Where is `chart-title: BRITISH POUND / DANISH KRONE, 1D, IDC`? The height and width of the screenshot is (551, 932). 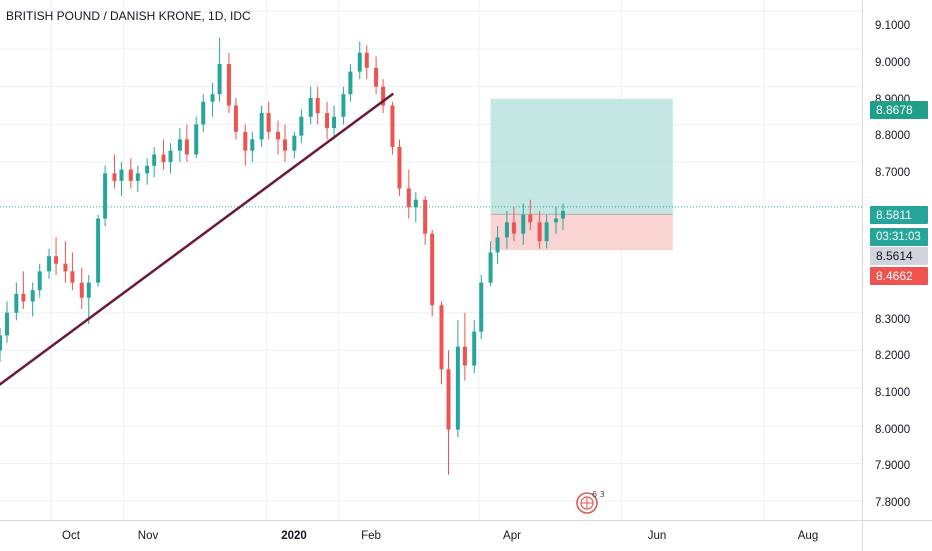
chart-title: BRITISH POUND / DANISH KRONE, 1D, IDC is located at coordinates (128, 16).